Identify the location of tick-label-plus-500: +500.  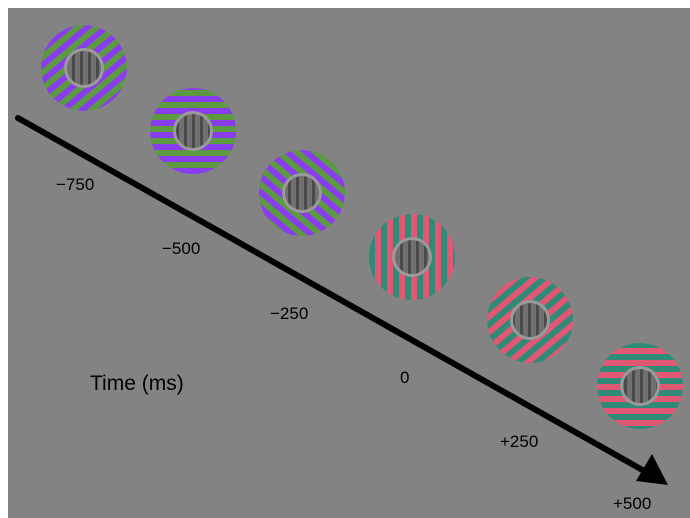
(632, 503).